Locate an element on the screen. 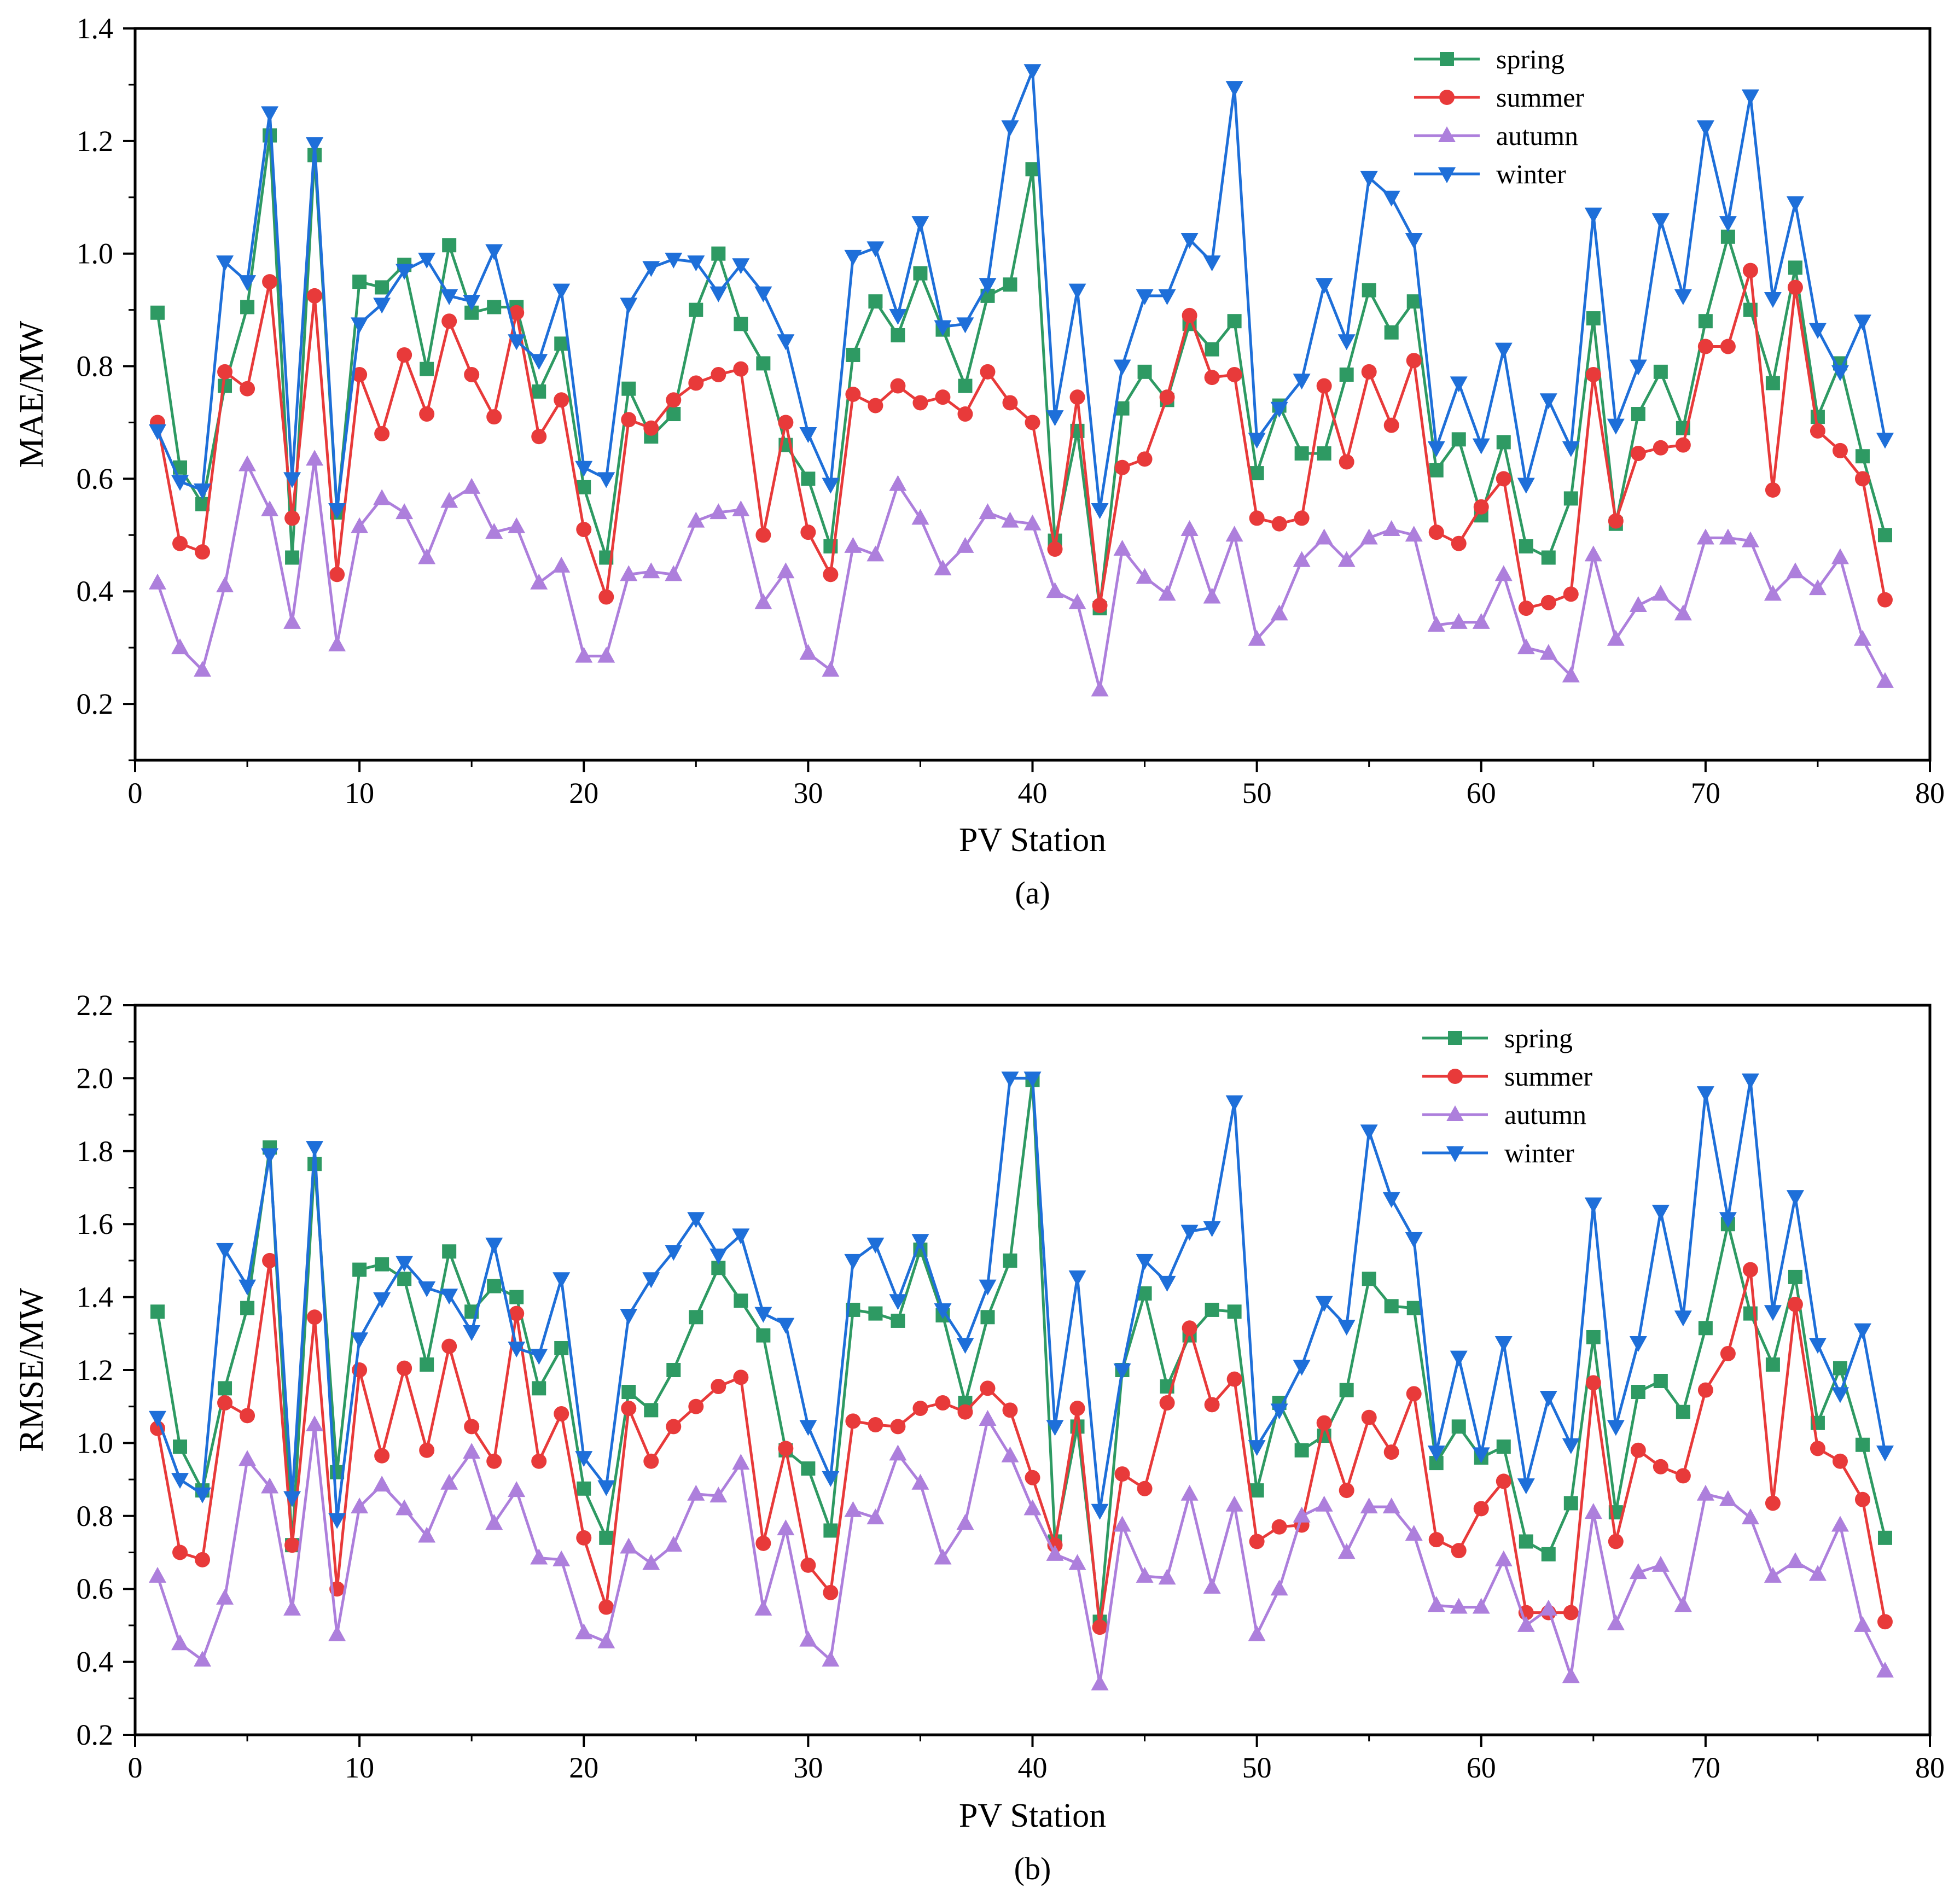  legend-item-summer: summer is located at coordinates (1499, 97).